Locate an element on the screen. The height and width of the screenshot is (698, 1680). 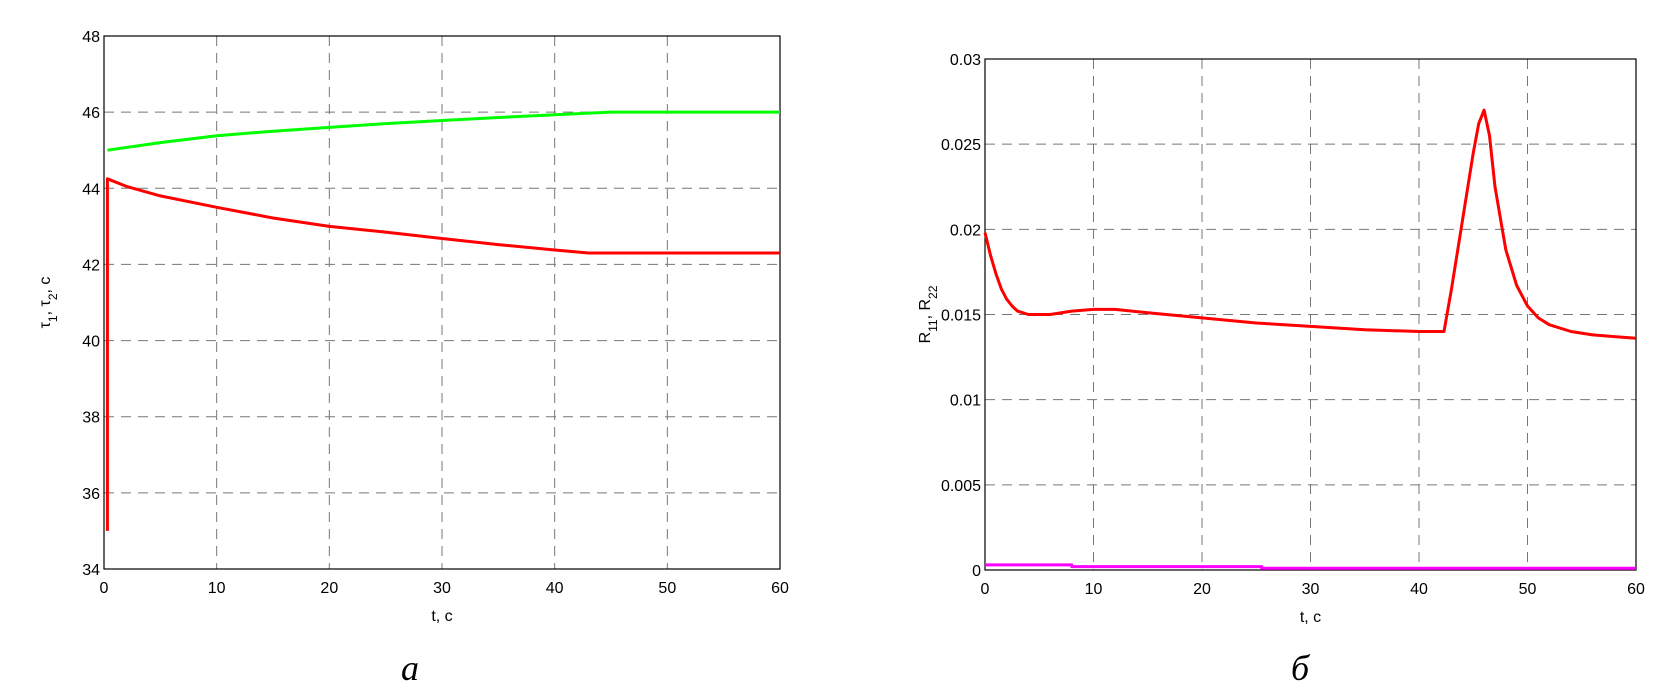
panel-caption: б is located at coordinates (1301, 668).